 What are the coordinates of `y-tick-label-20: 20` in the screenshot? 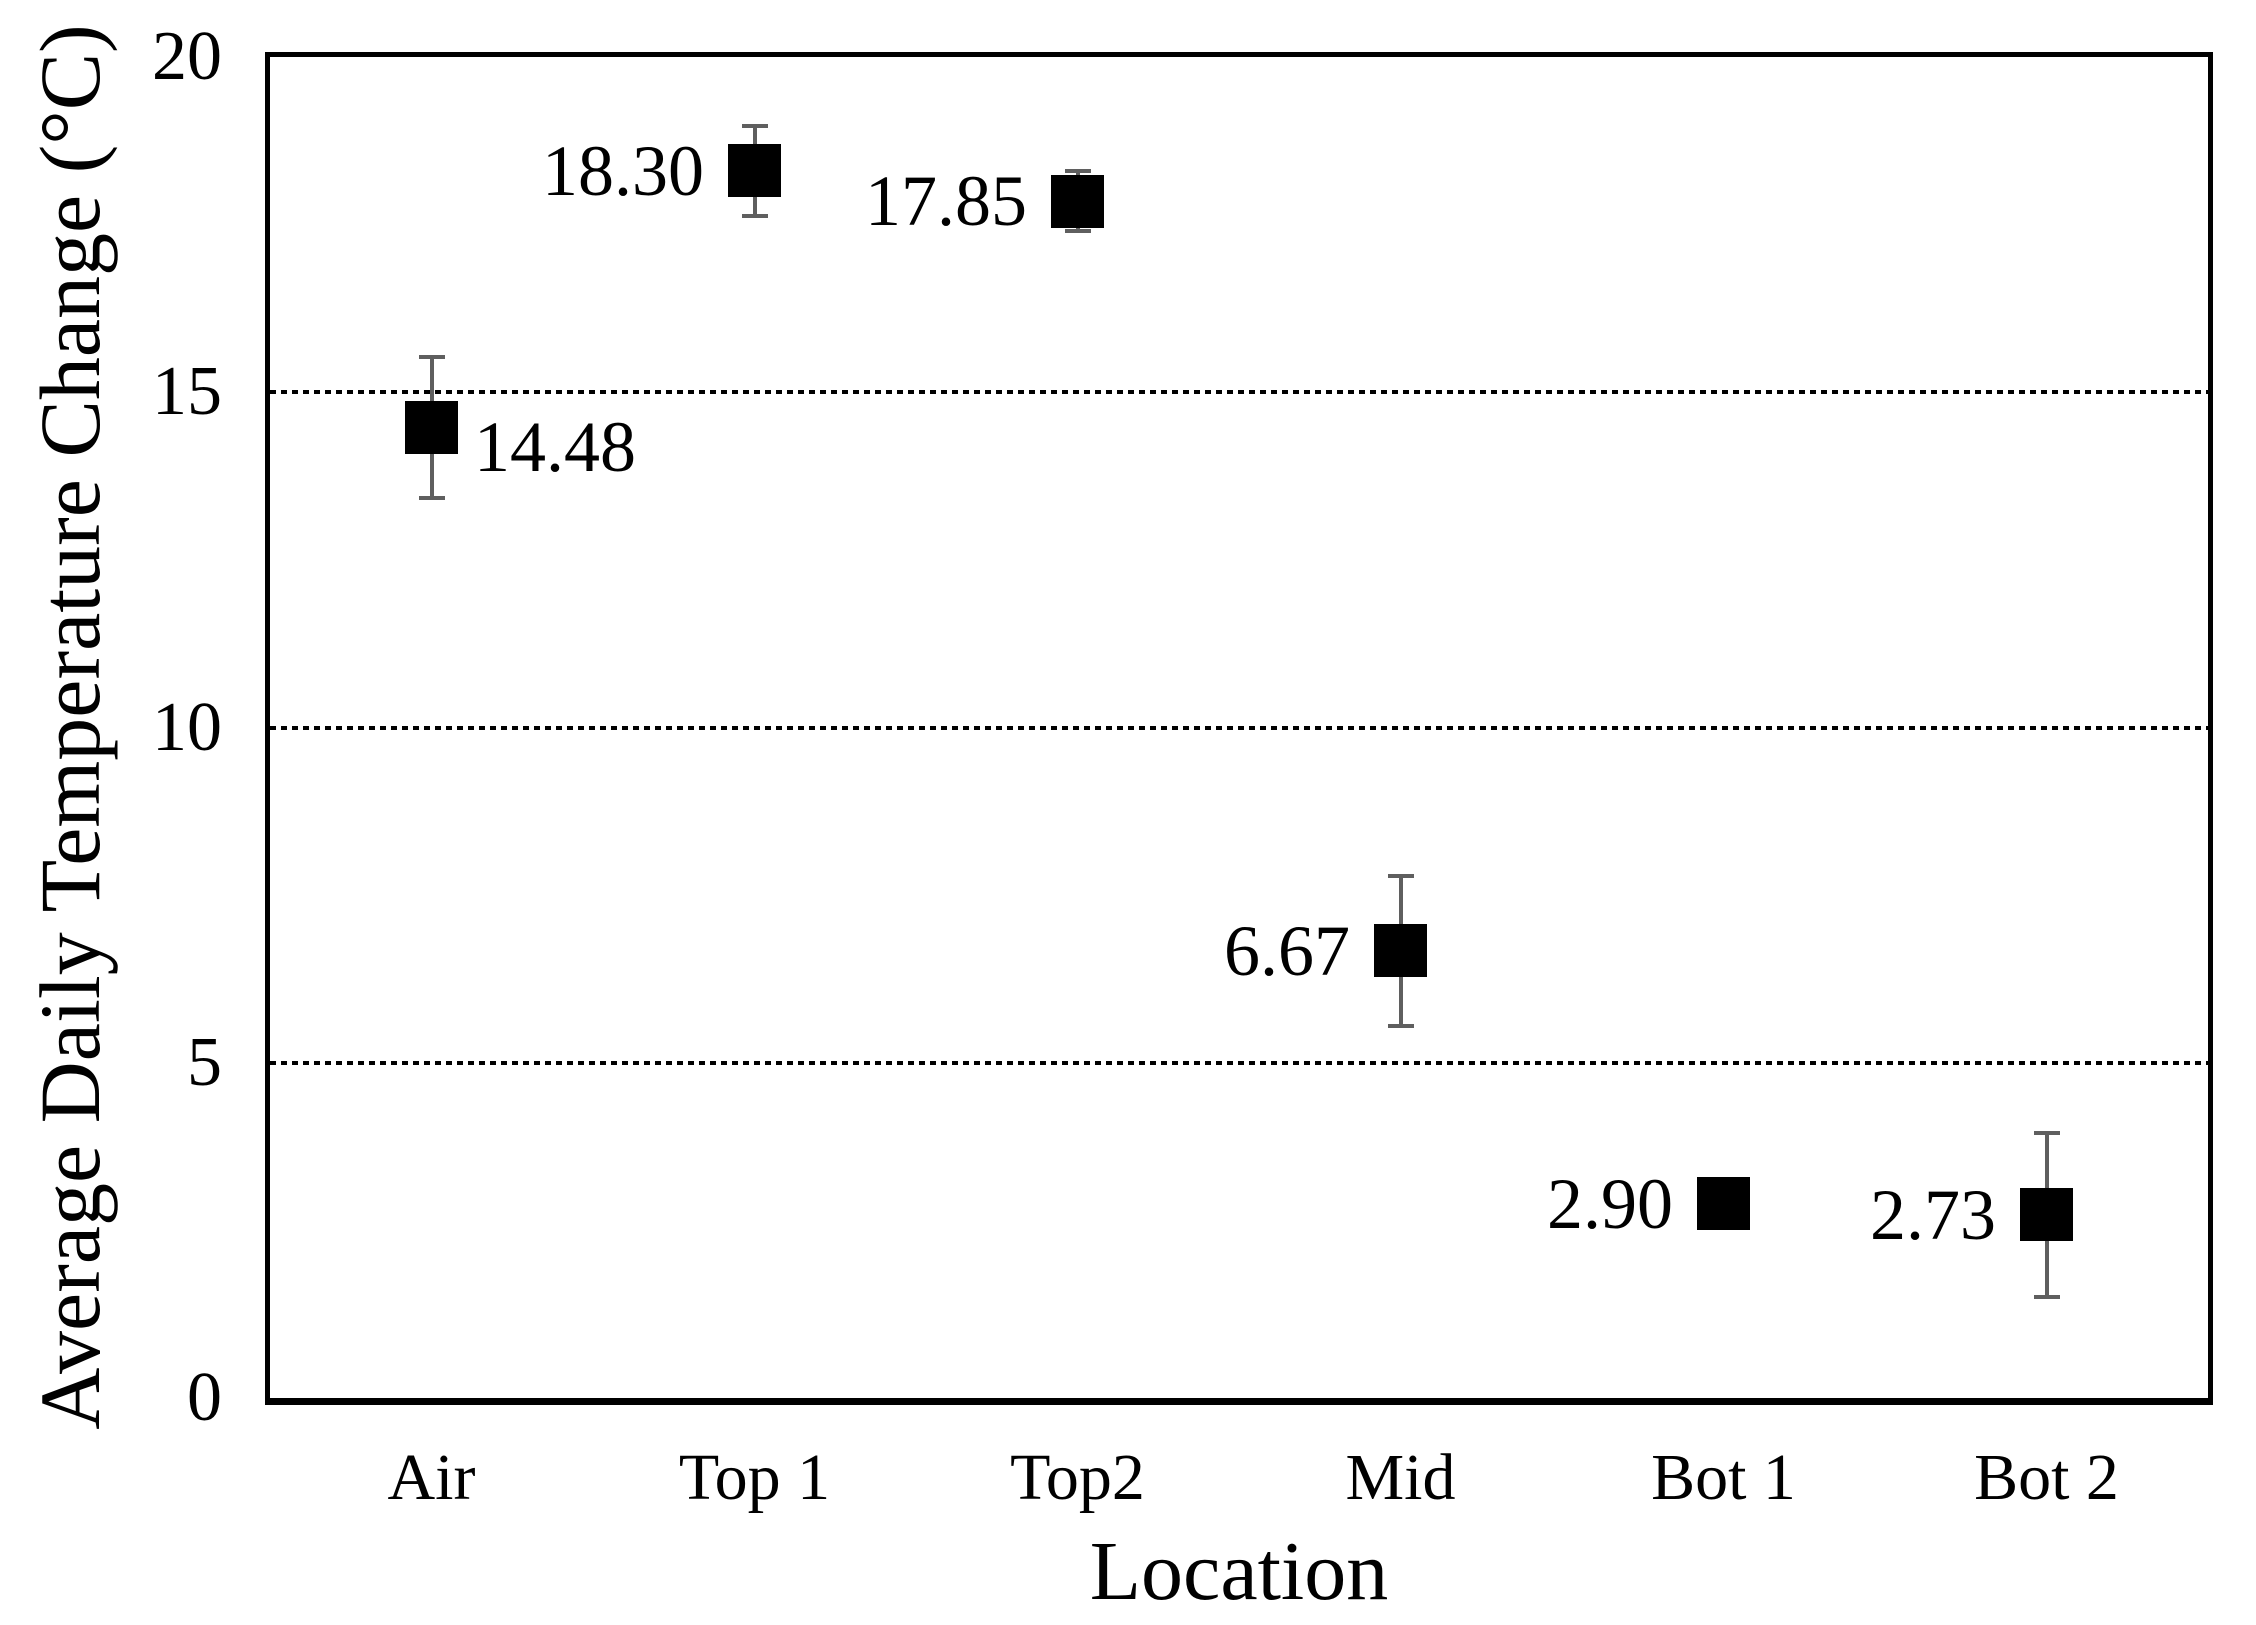 It's located at (187, 56).